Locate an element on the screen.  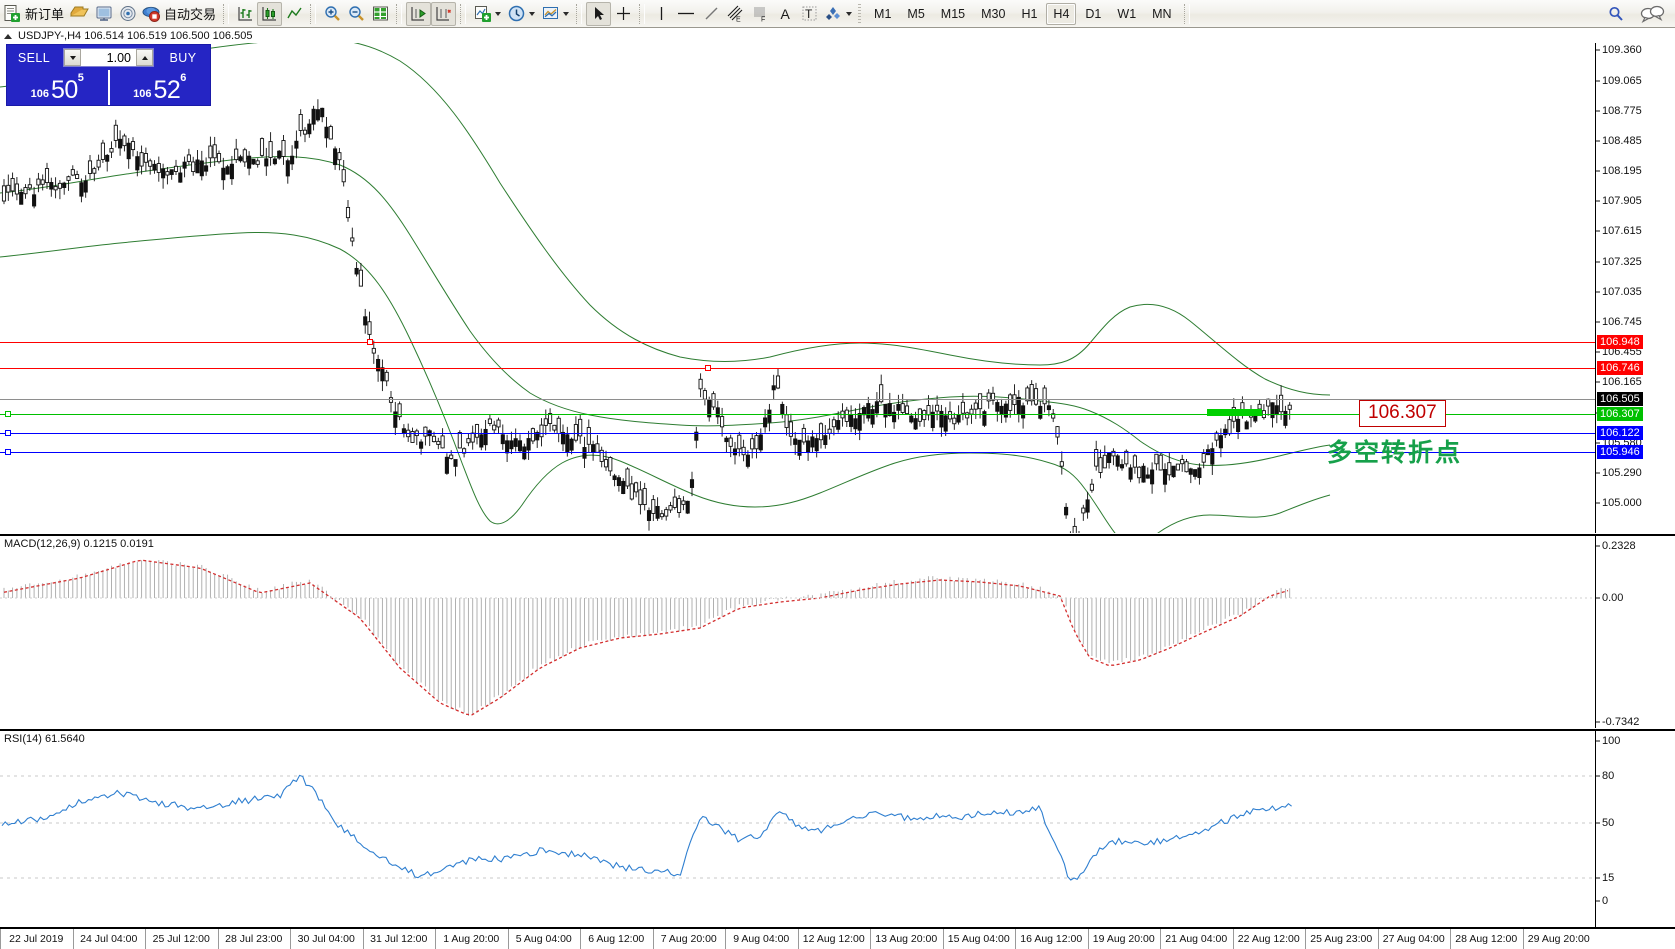
volume-stepper: 1.00 is located at coordinates (108, 57).